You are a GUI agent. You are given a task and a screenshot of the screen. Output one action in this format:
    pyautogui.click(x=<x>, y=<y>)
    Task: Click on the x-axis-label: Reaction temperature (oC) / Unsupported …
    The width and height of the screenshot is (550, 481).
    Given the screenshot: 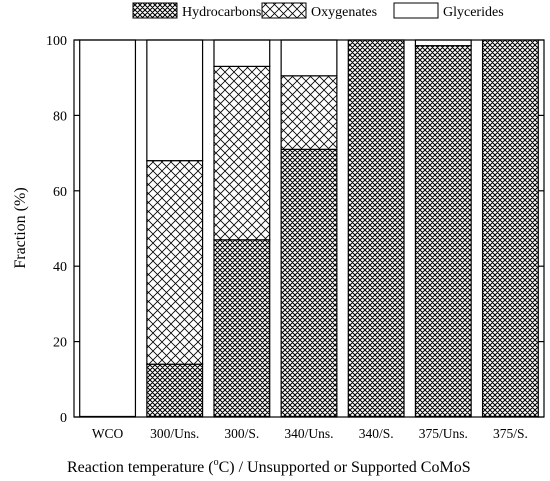 What is the action you would take?
    pyautogui.click(x=269, y=466)
    